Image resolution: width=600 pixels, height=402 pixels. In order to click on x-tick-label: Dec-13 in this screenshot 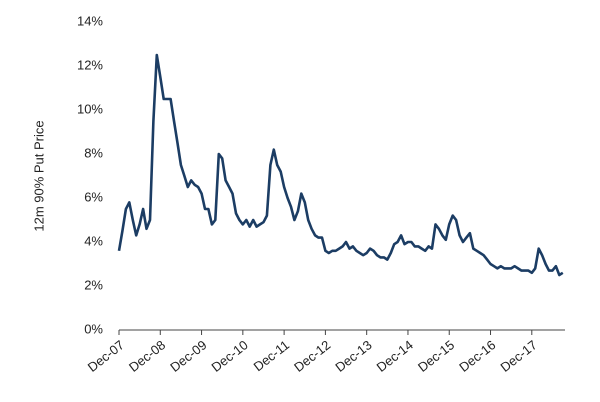, I will do `click(353, 356)`.